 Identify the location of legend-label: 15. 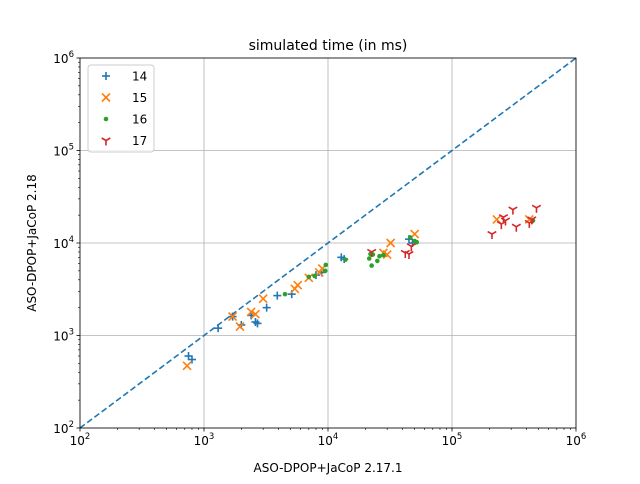
(139, 98).